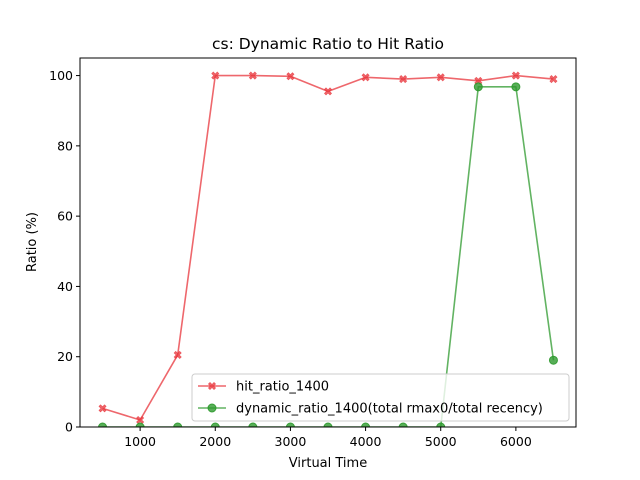 This screenshot has width=640, height=480. Describe the element at coordinates (69, 427) in the screenshot. I see `y-tick-label: 0` at that location.